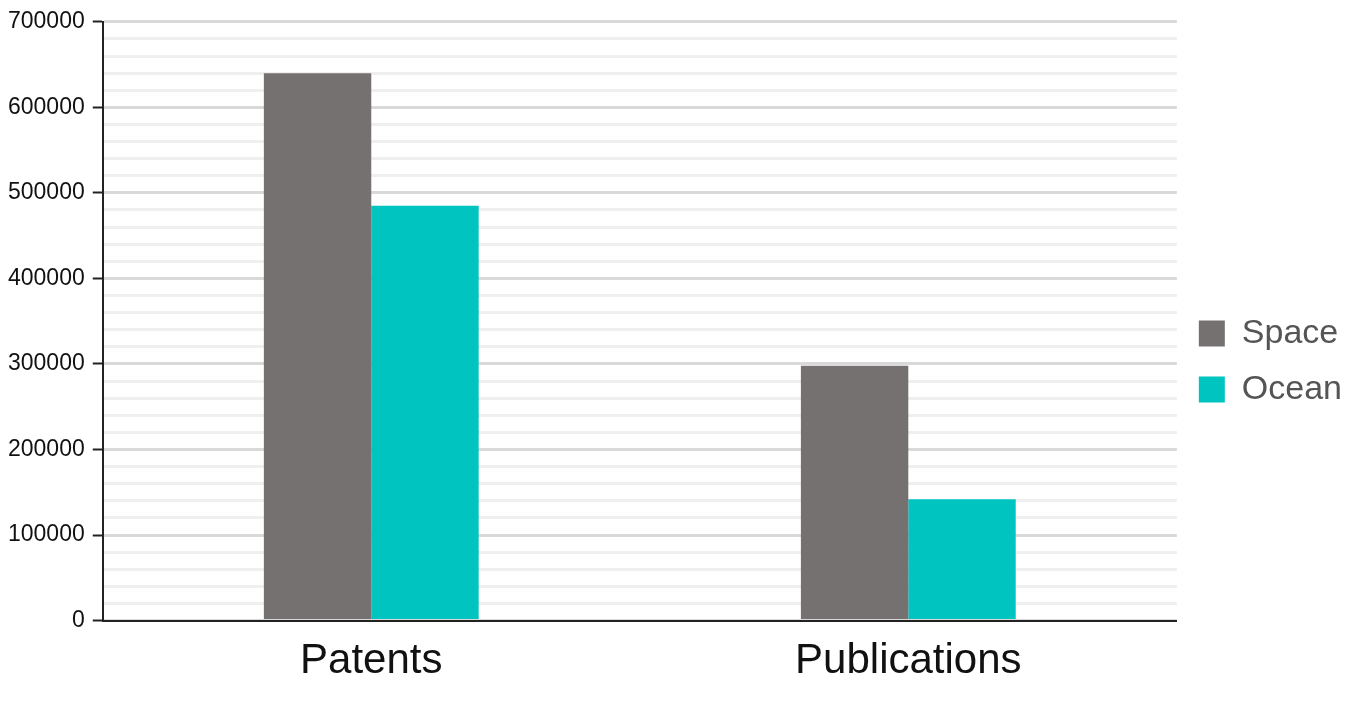 This screenshot has width=1356, height=703. I want to click on y-tick-label: 700000, so click(46, 20).